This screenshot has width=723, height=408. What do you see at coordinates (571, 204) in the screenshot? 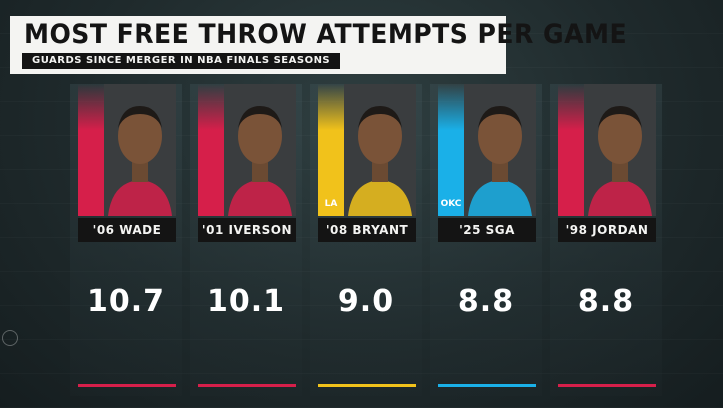
I see `bulls-logo` at bounding box center [571, 204].